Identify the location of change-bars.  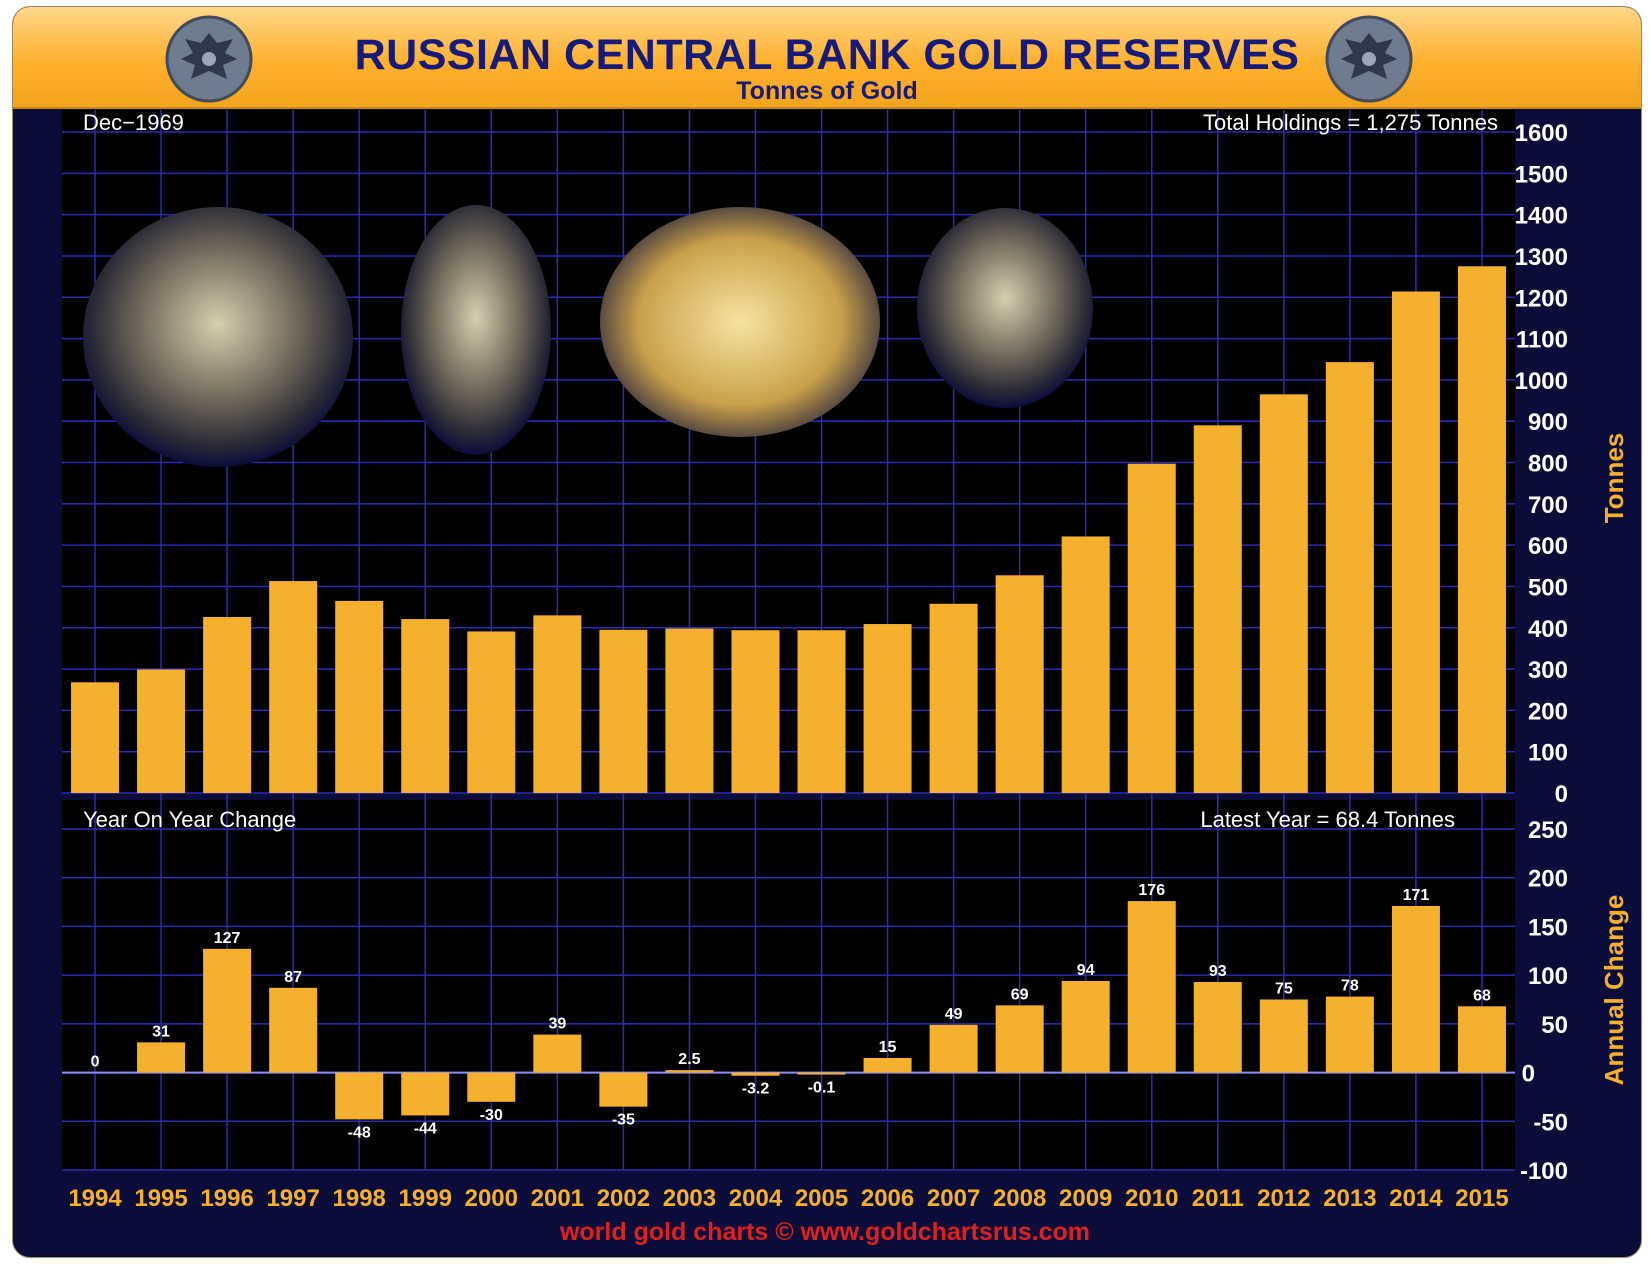
(821, 1010).